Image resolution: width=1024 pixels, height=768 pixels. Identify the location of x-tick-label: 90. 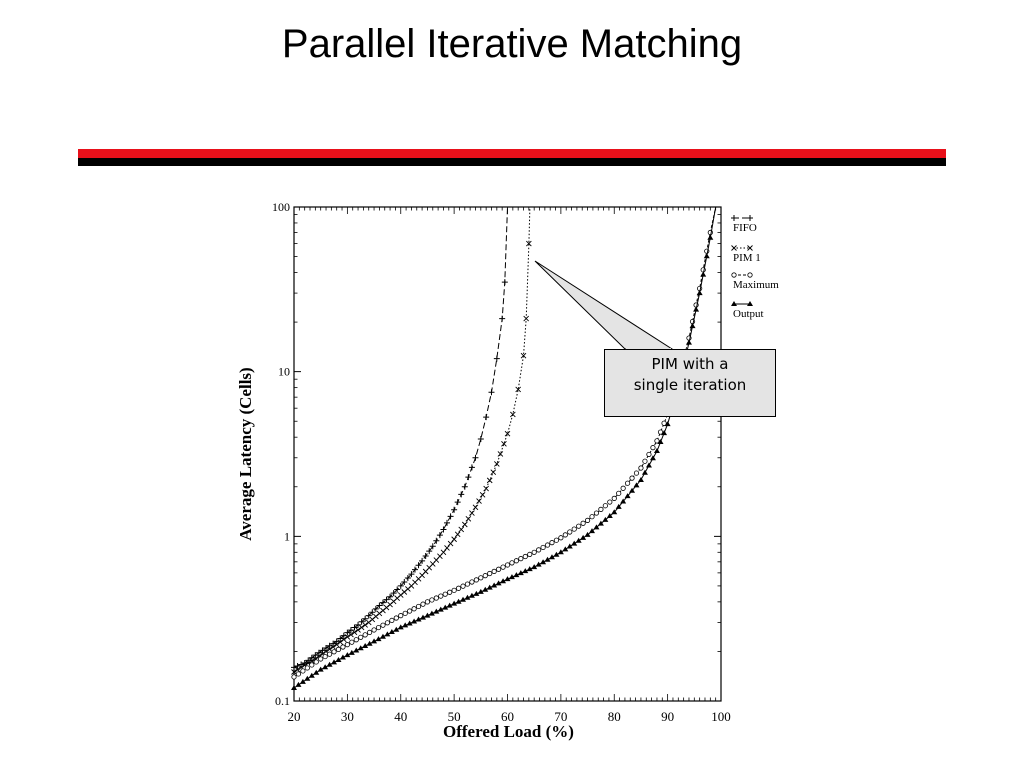
(667, 716).